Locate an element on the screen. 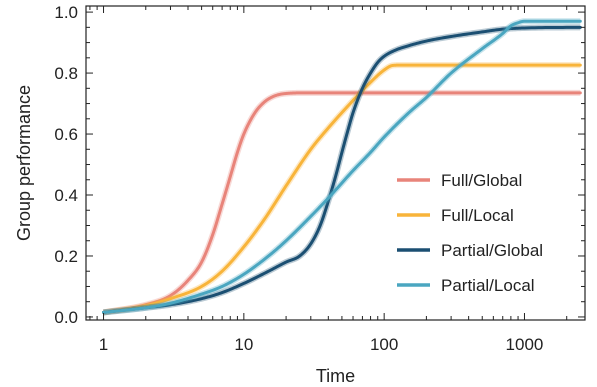  x-tick-label: 10 is located at coordinates (243, 344).